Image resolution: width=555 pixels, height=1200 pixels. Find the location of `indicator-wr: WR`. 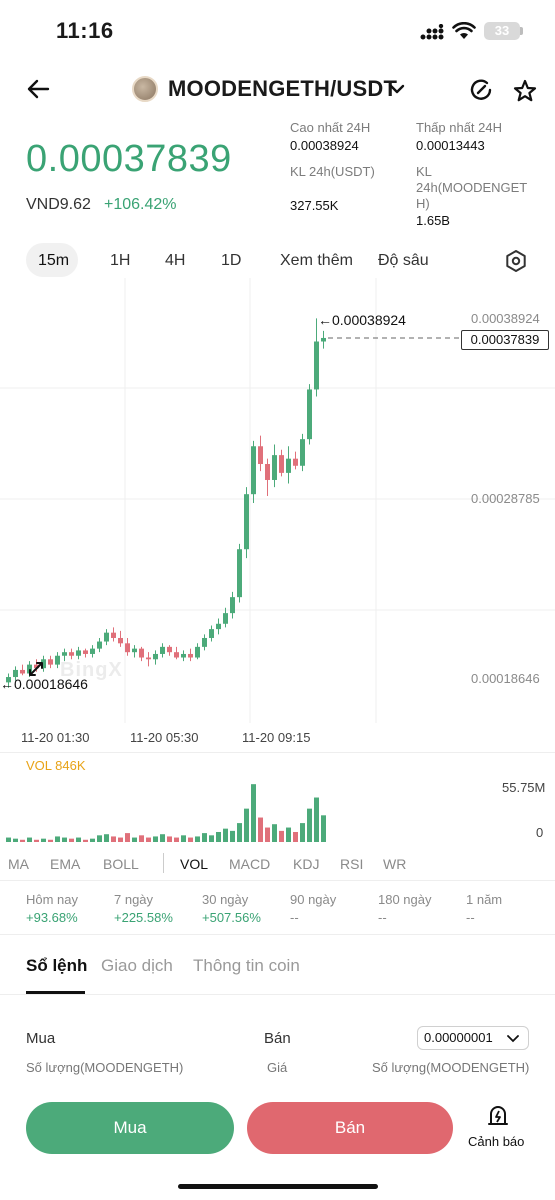

indicator-wr: WR is located at coordinates (395, 864).